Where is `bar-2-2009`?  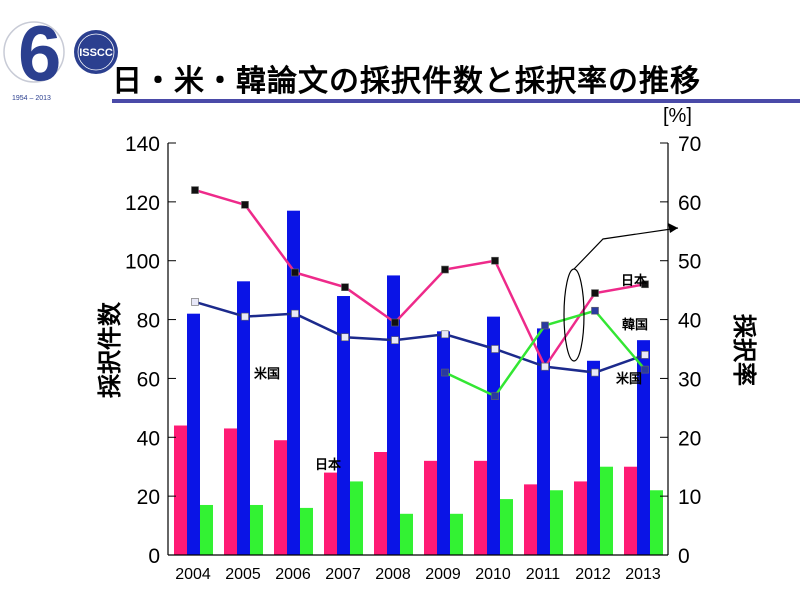 bar-2-2009 is located at coordinates (456, 534).